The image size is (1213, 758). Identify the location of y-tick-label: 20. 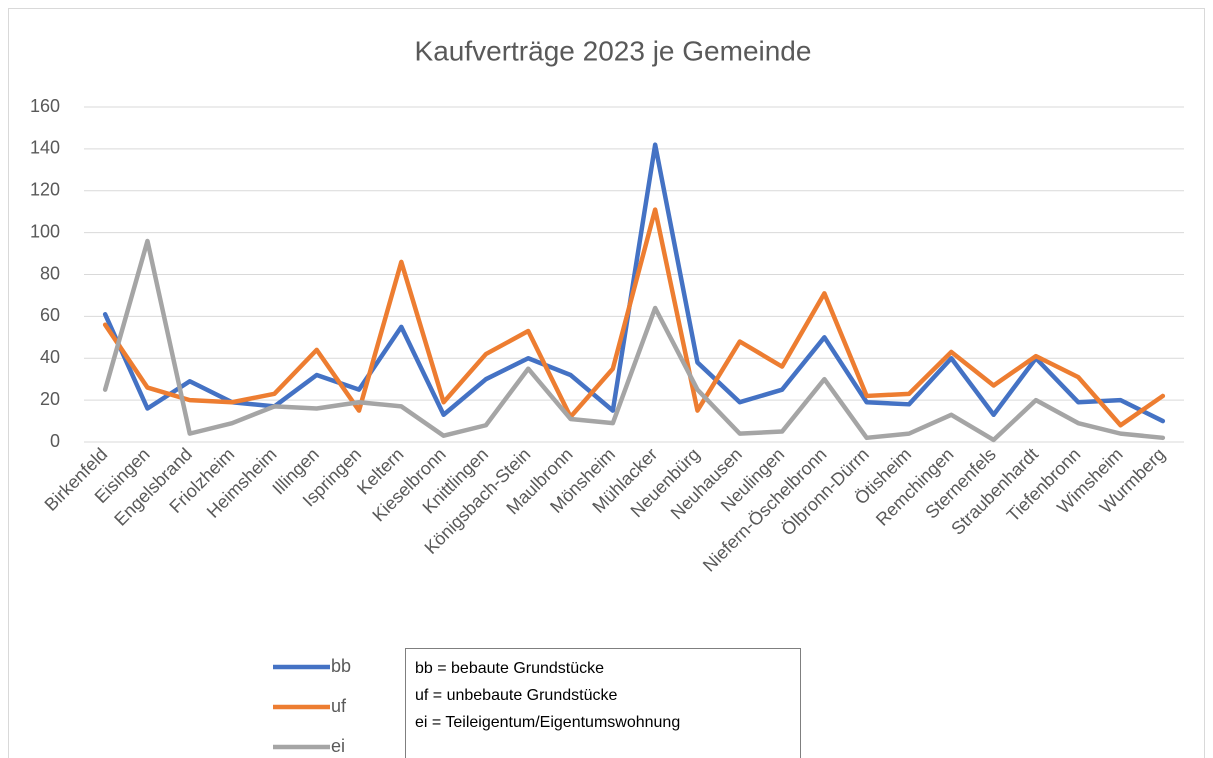
(50, 399).